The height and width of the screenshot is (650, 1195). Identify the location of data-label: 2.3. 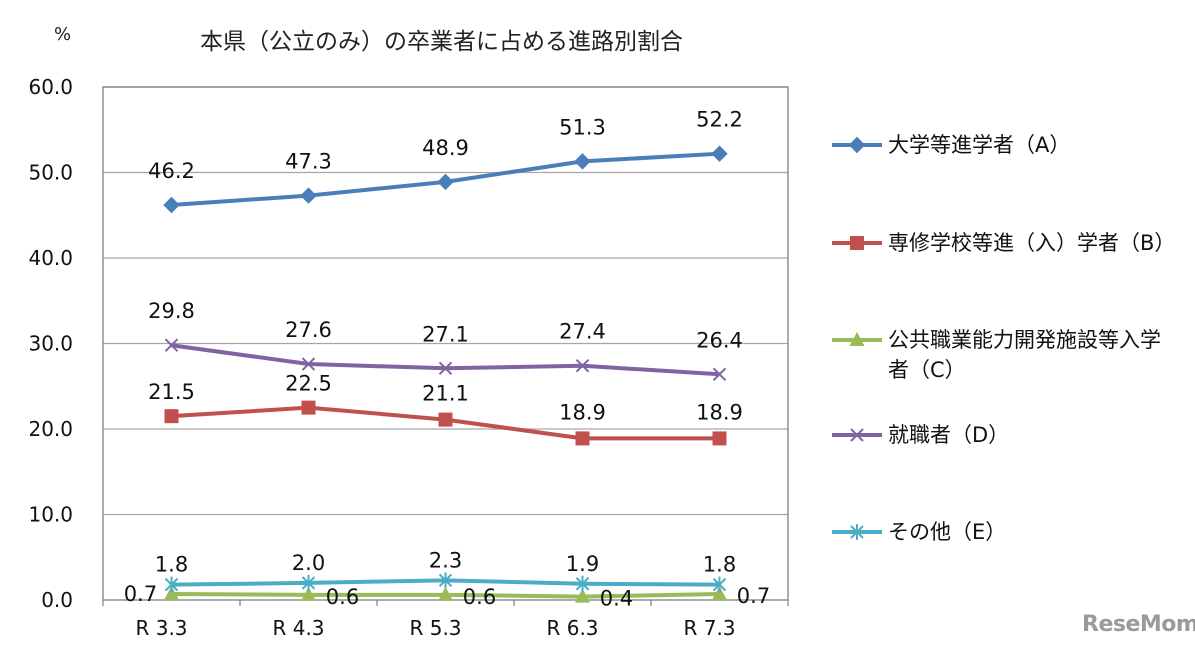
(445, 560).